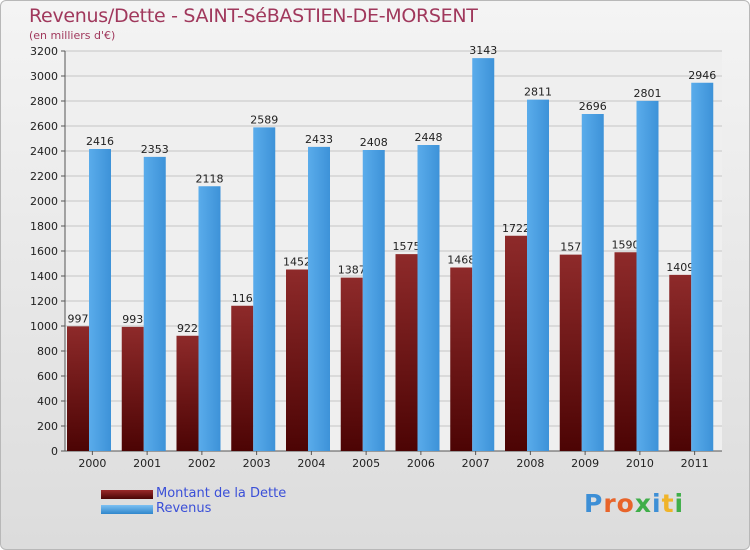 This screenshot has width=750, height=550. What do you see at coordinates (695, 463) in the screenshot?
I see `x-tick-label: 2011` at bounding box center [695, 463].